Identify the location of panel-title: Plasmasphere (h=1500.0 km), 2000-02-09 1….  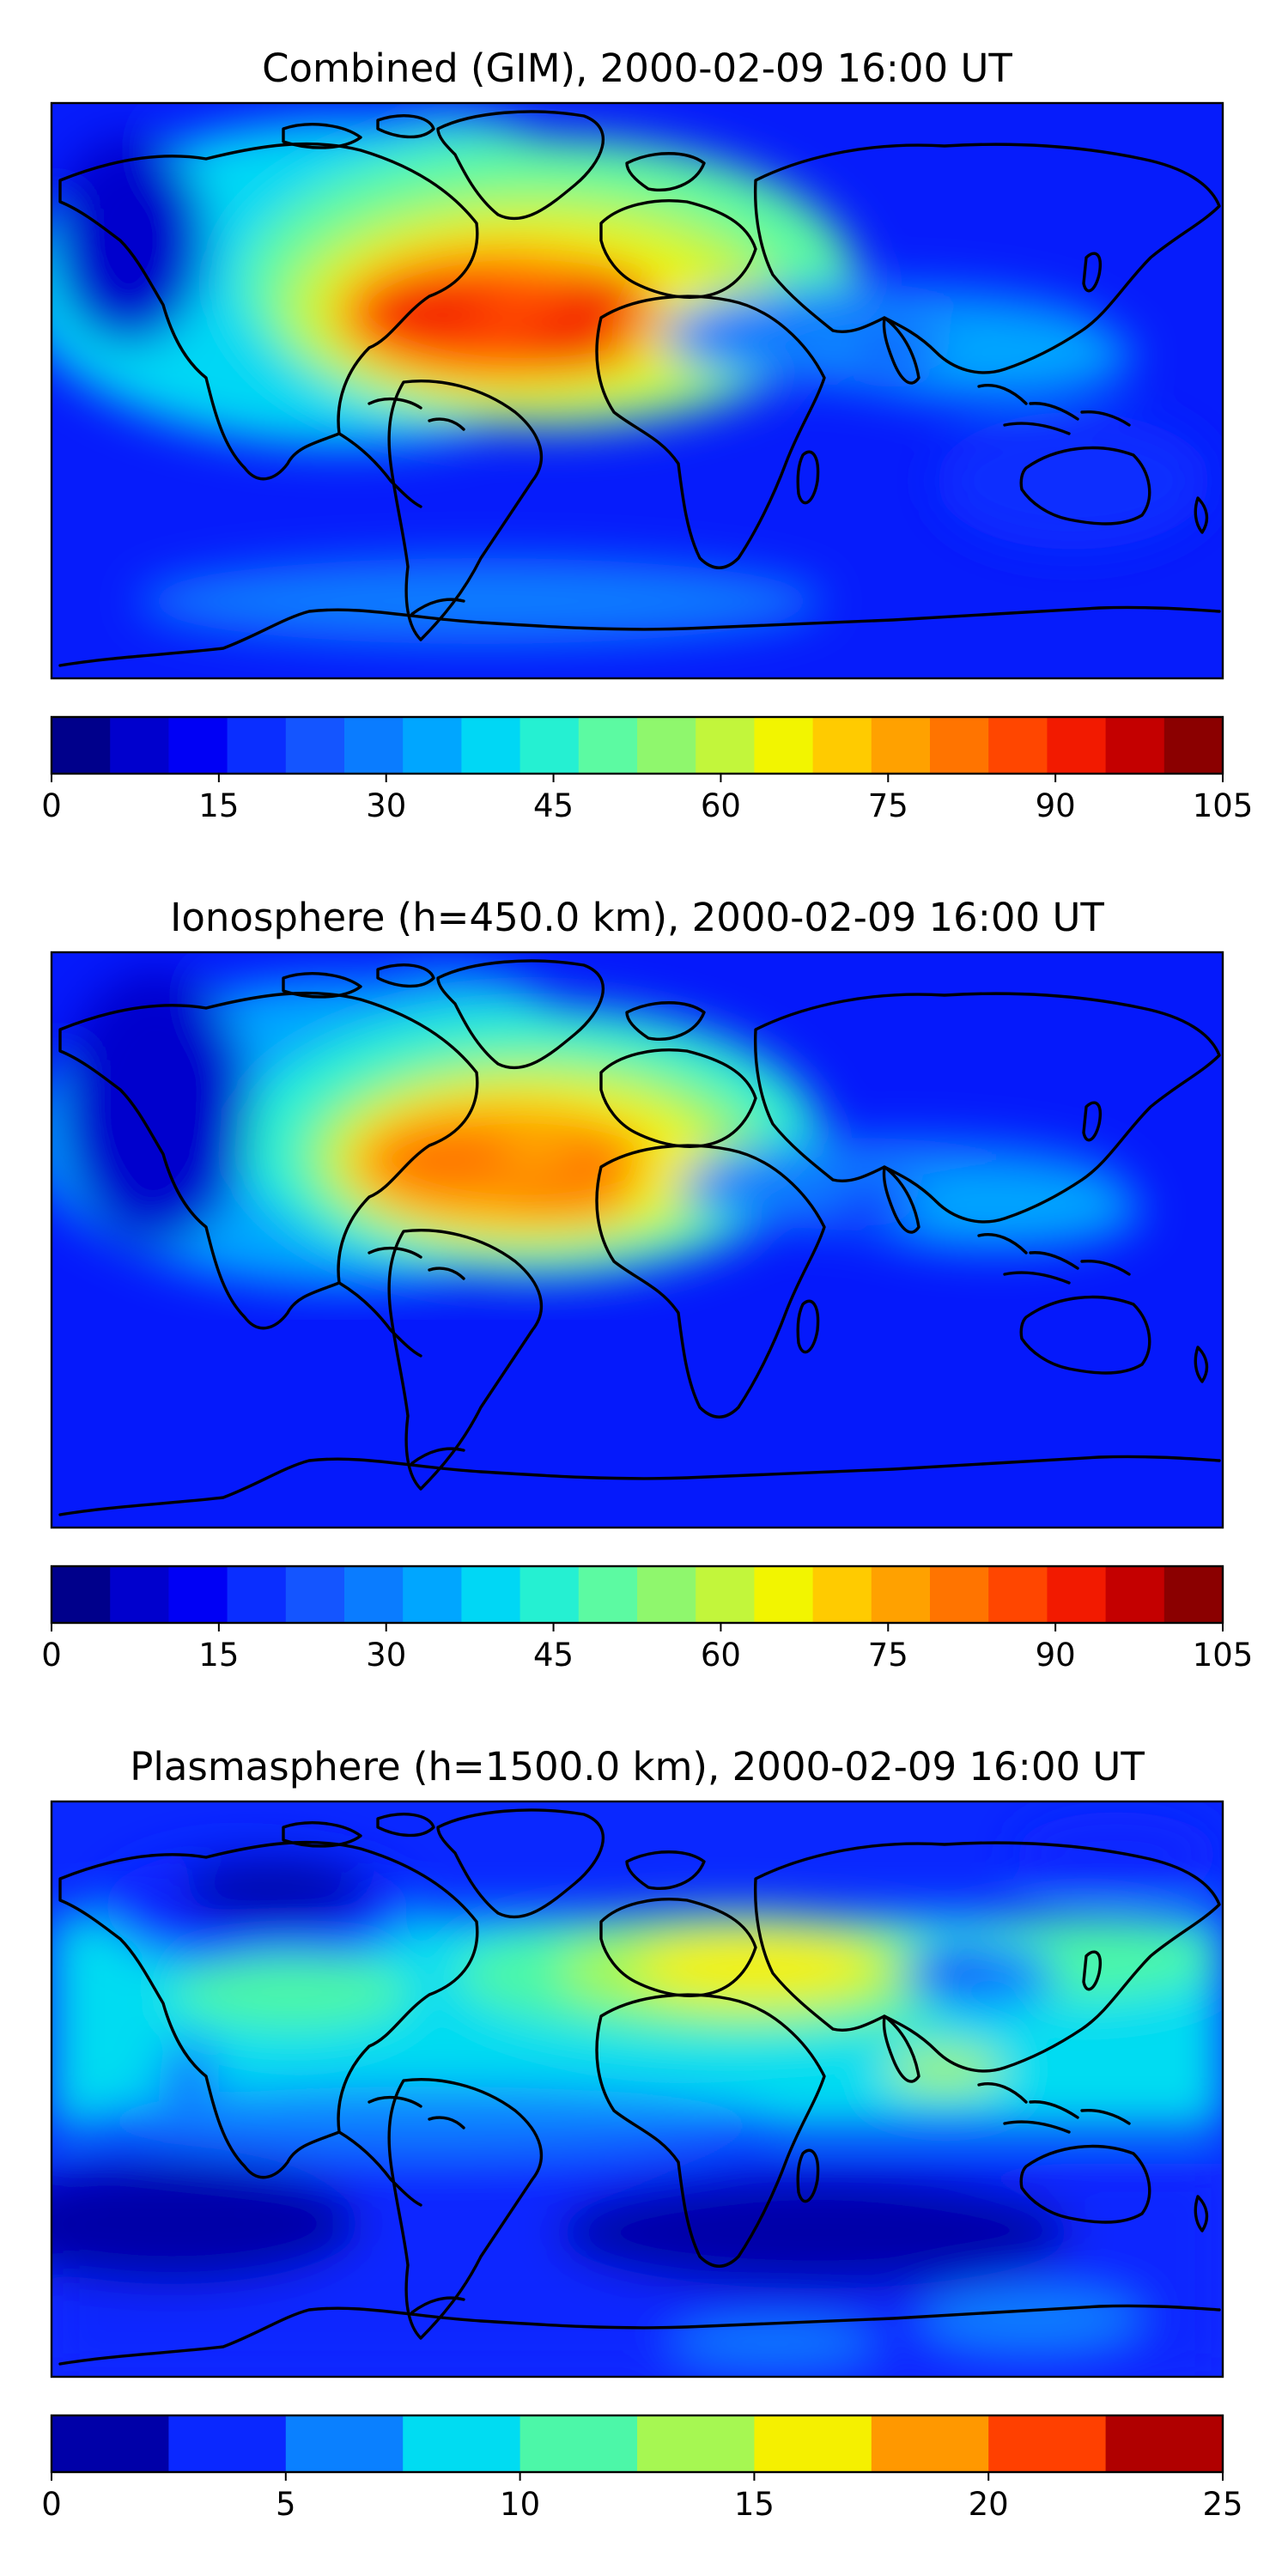
(638, 1767).